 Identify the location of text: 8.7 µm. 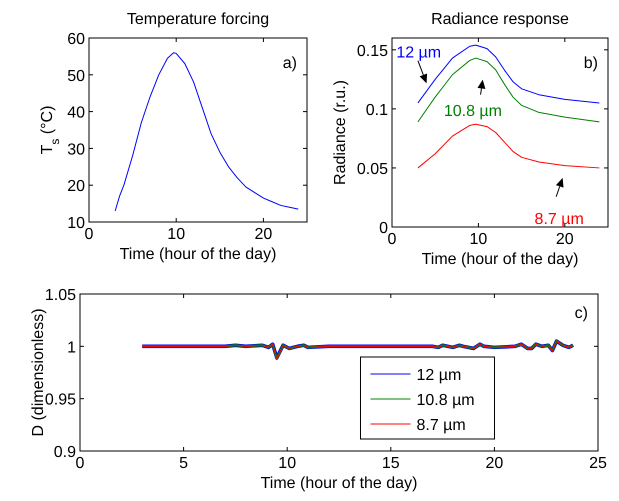
(559, 219).